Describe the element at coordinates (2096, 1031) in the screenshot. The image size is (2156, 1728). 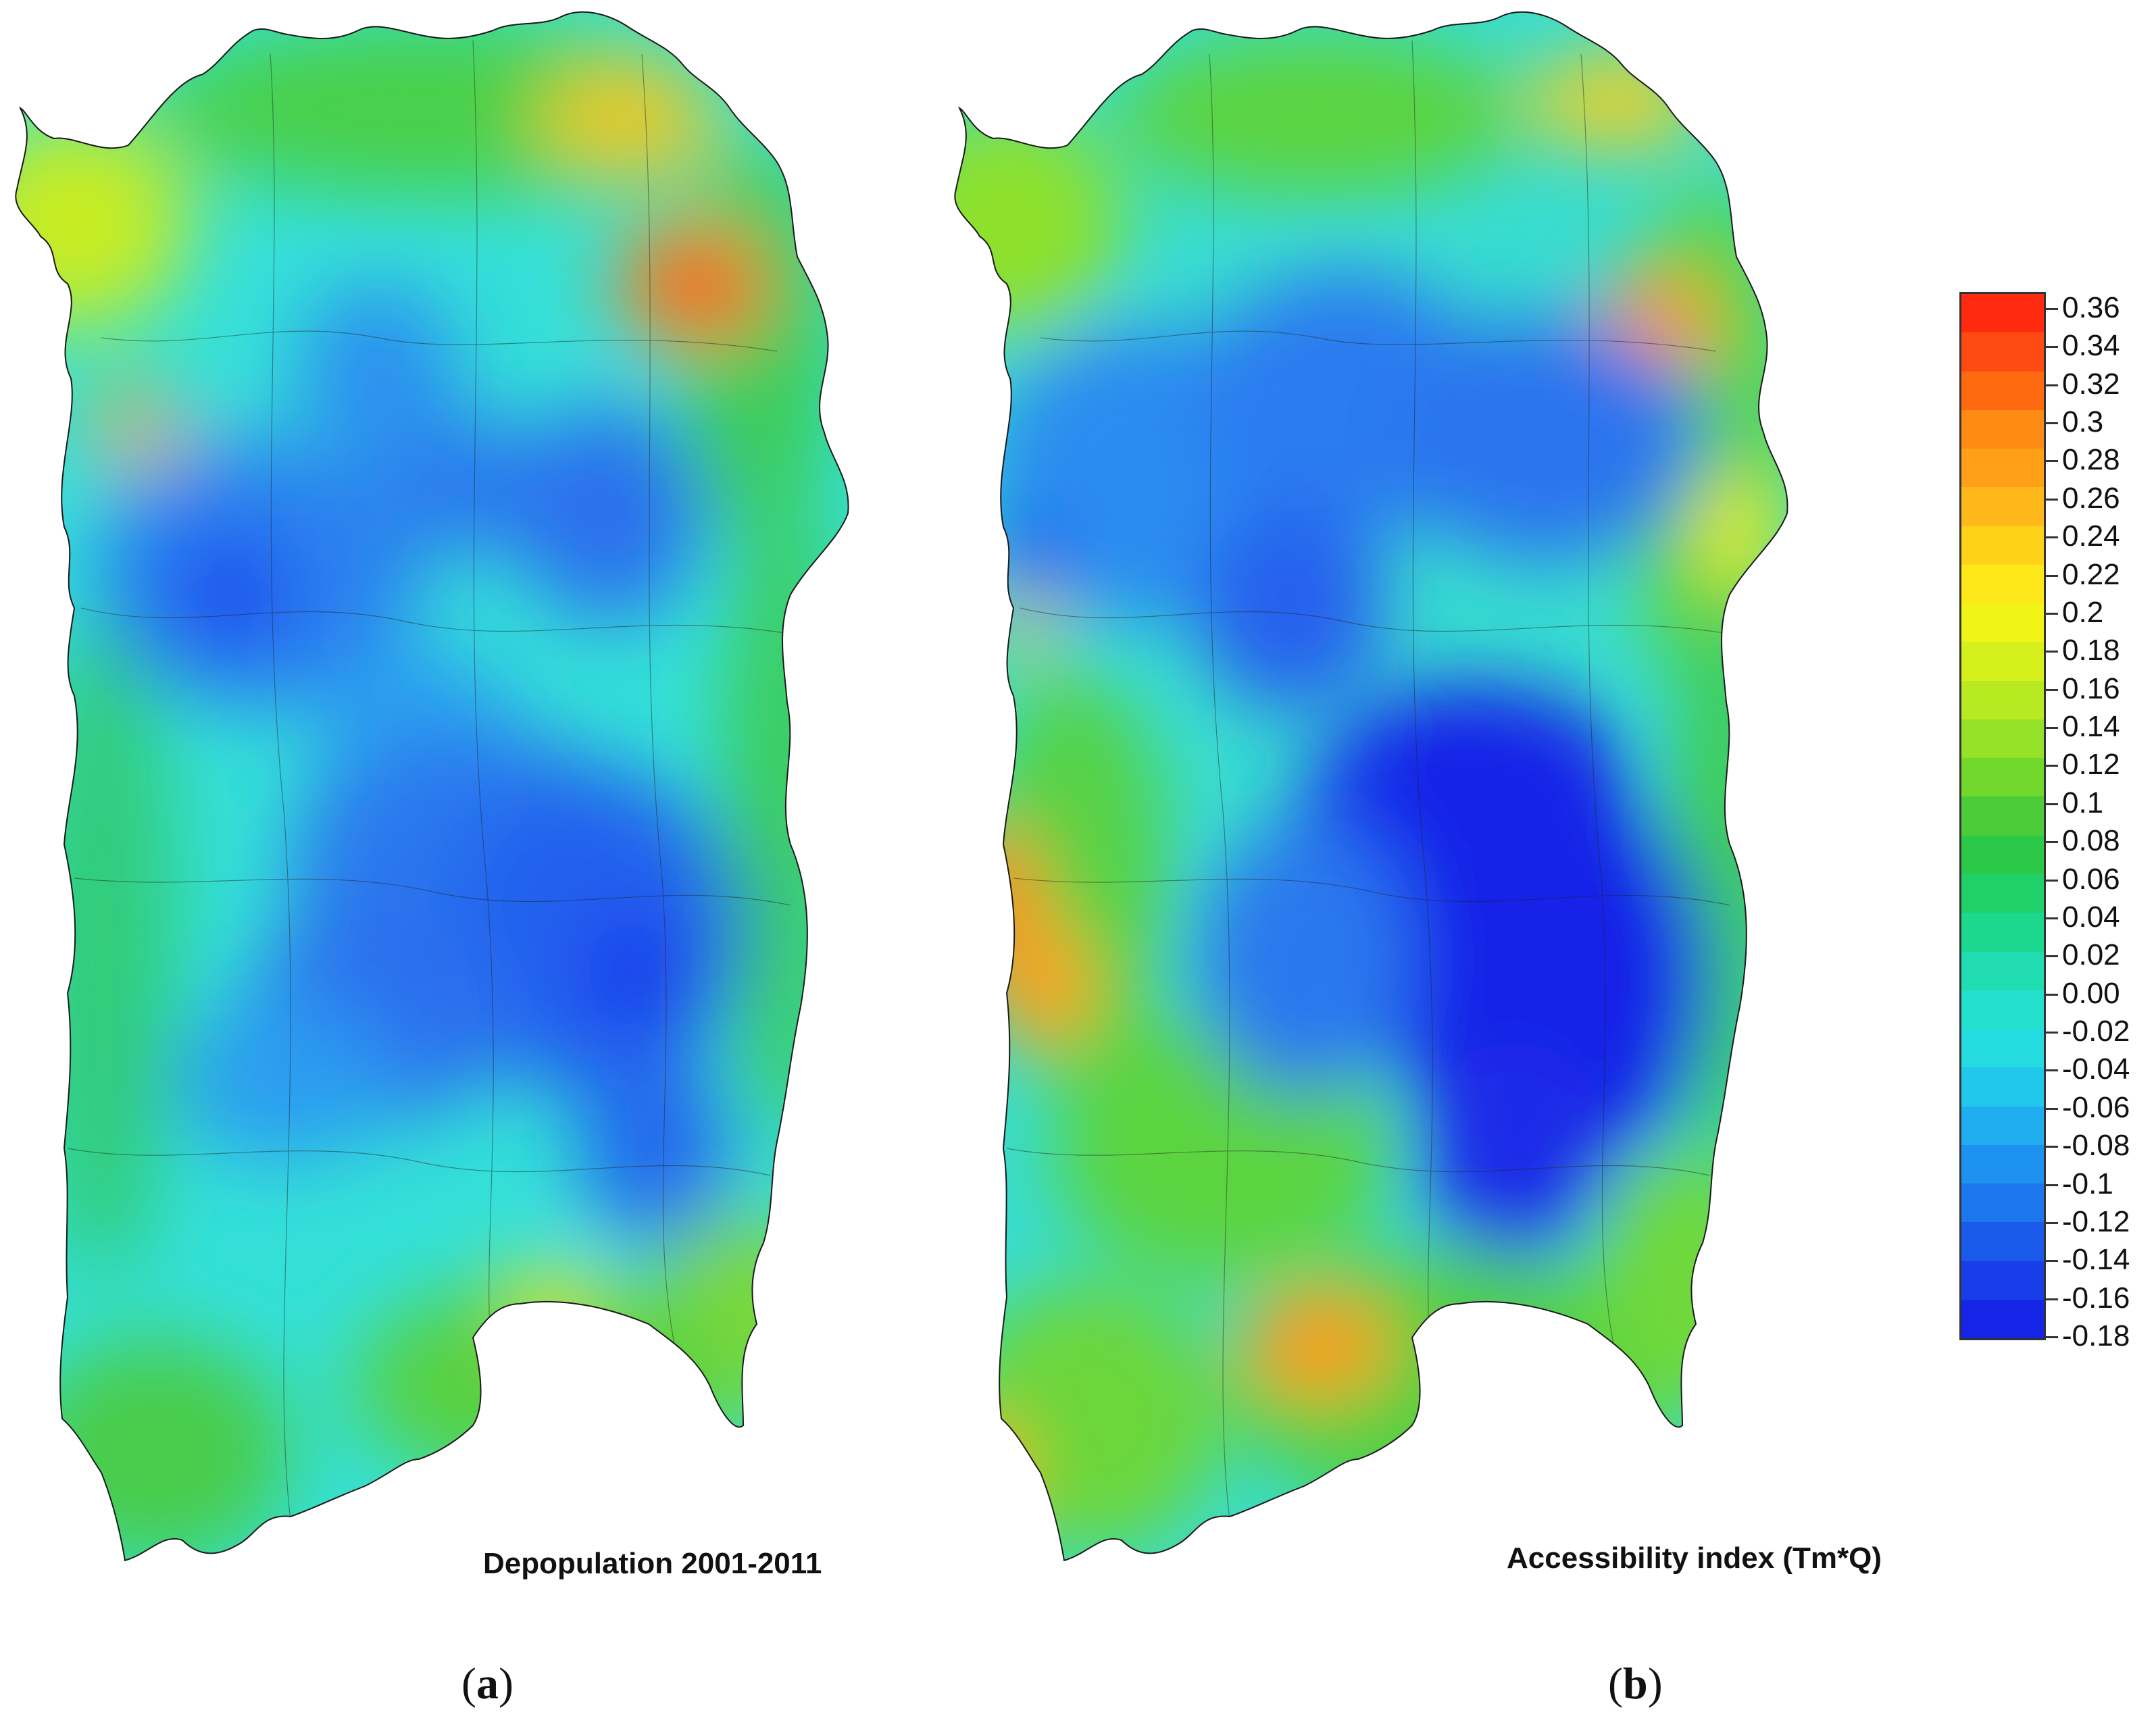
I see `legend-label: -0.02` at that location.